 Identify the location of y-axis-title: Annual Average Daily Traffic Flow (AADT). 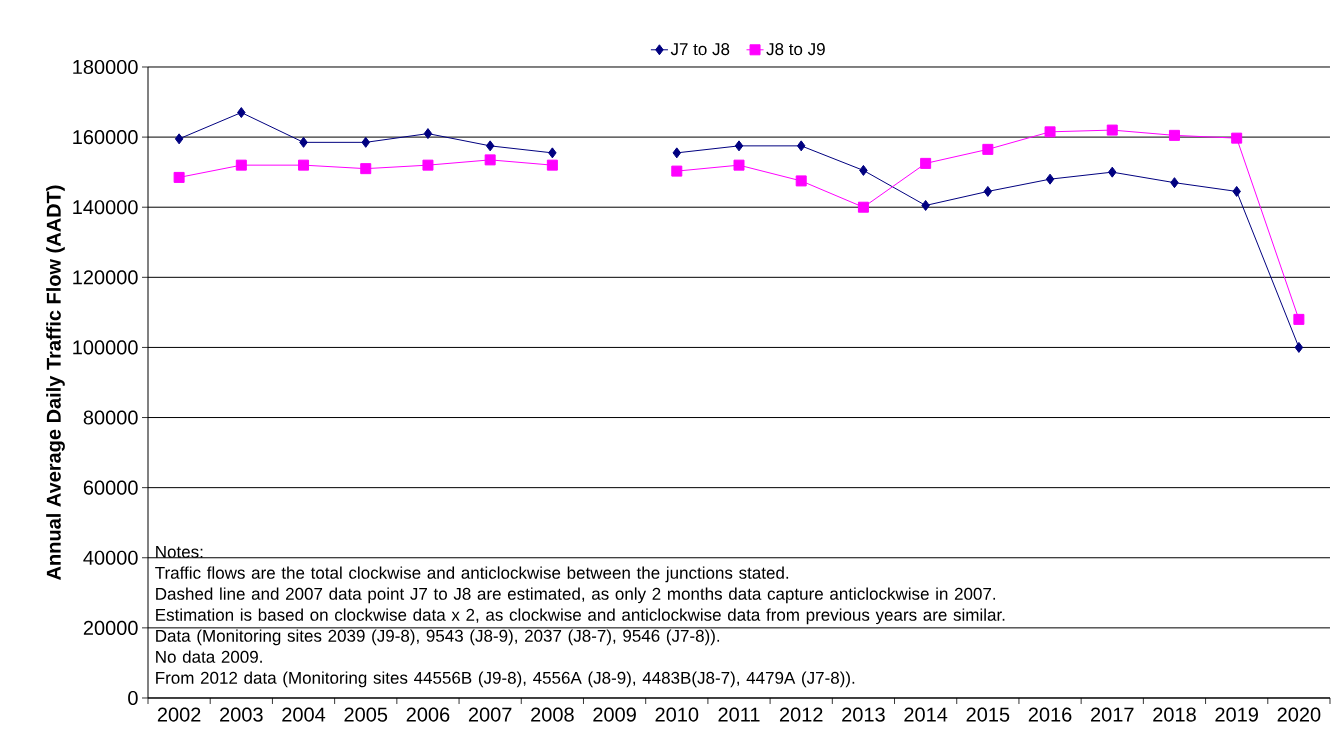
(55, 382).